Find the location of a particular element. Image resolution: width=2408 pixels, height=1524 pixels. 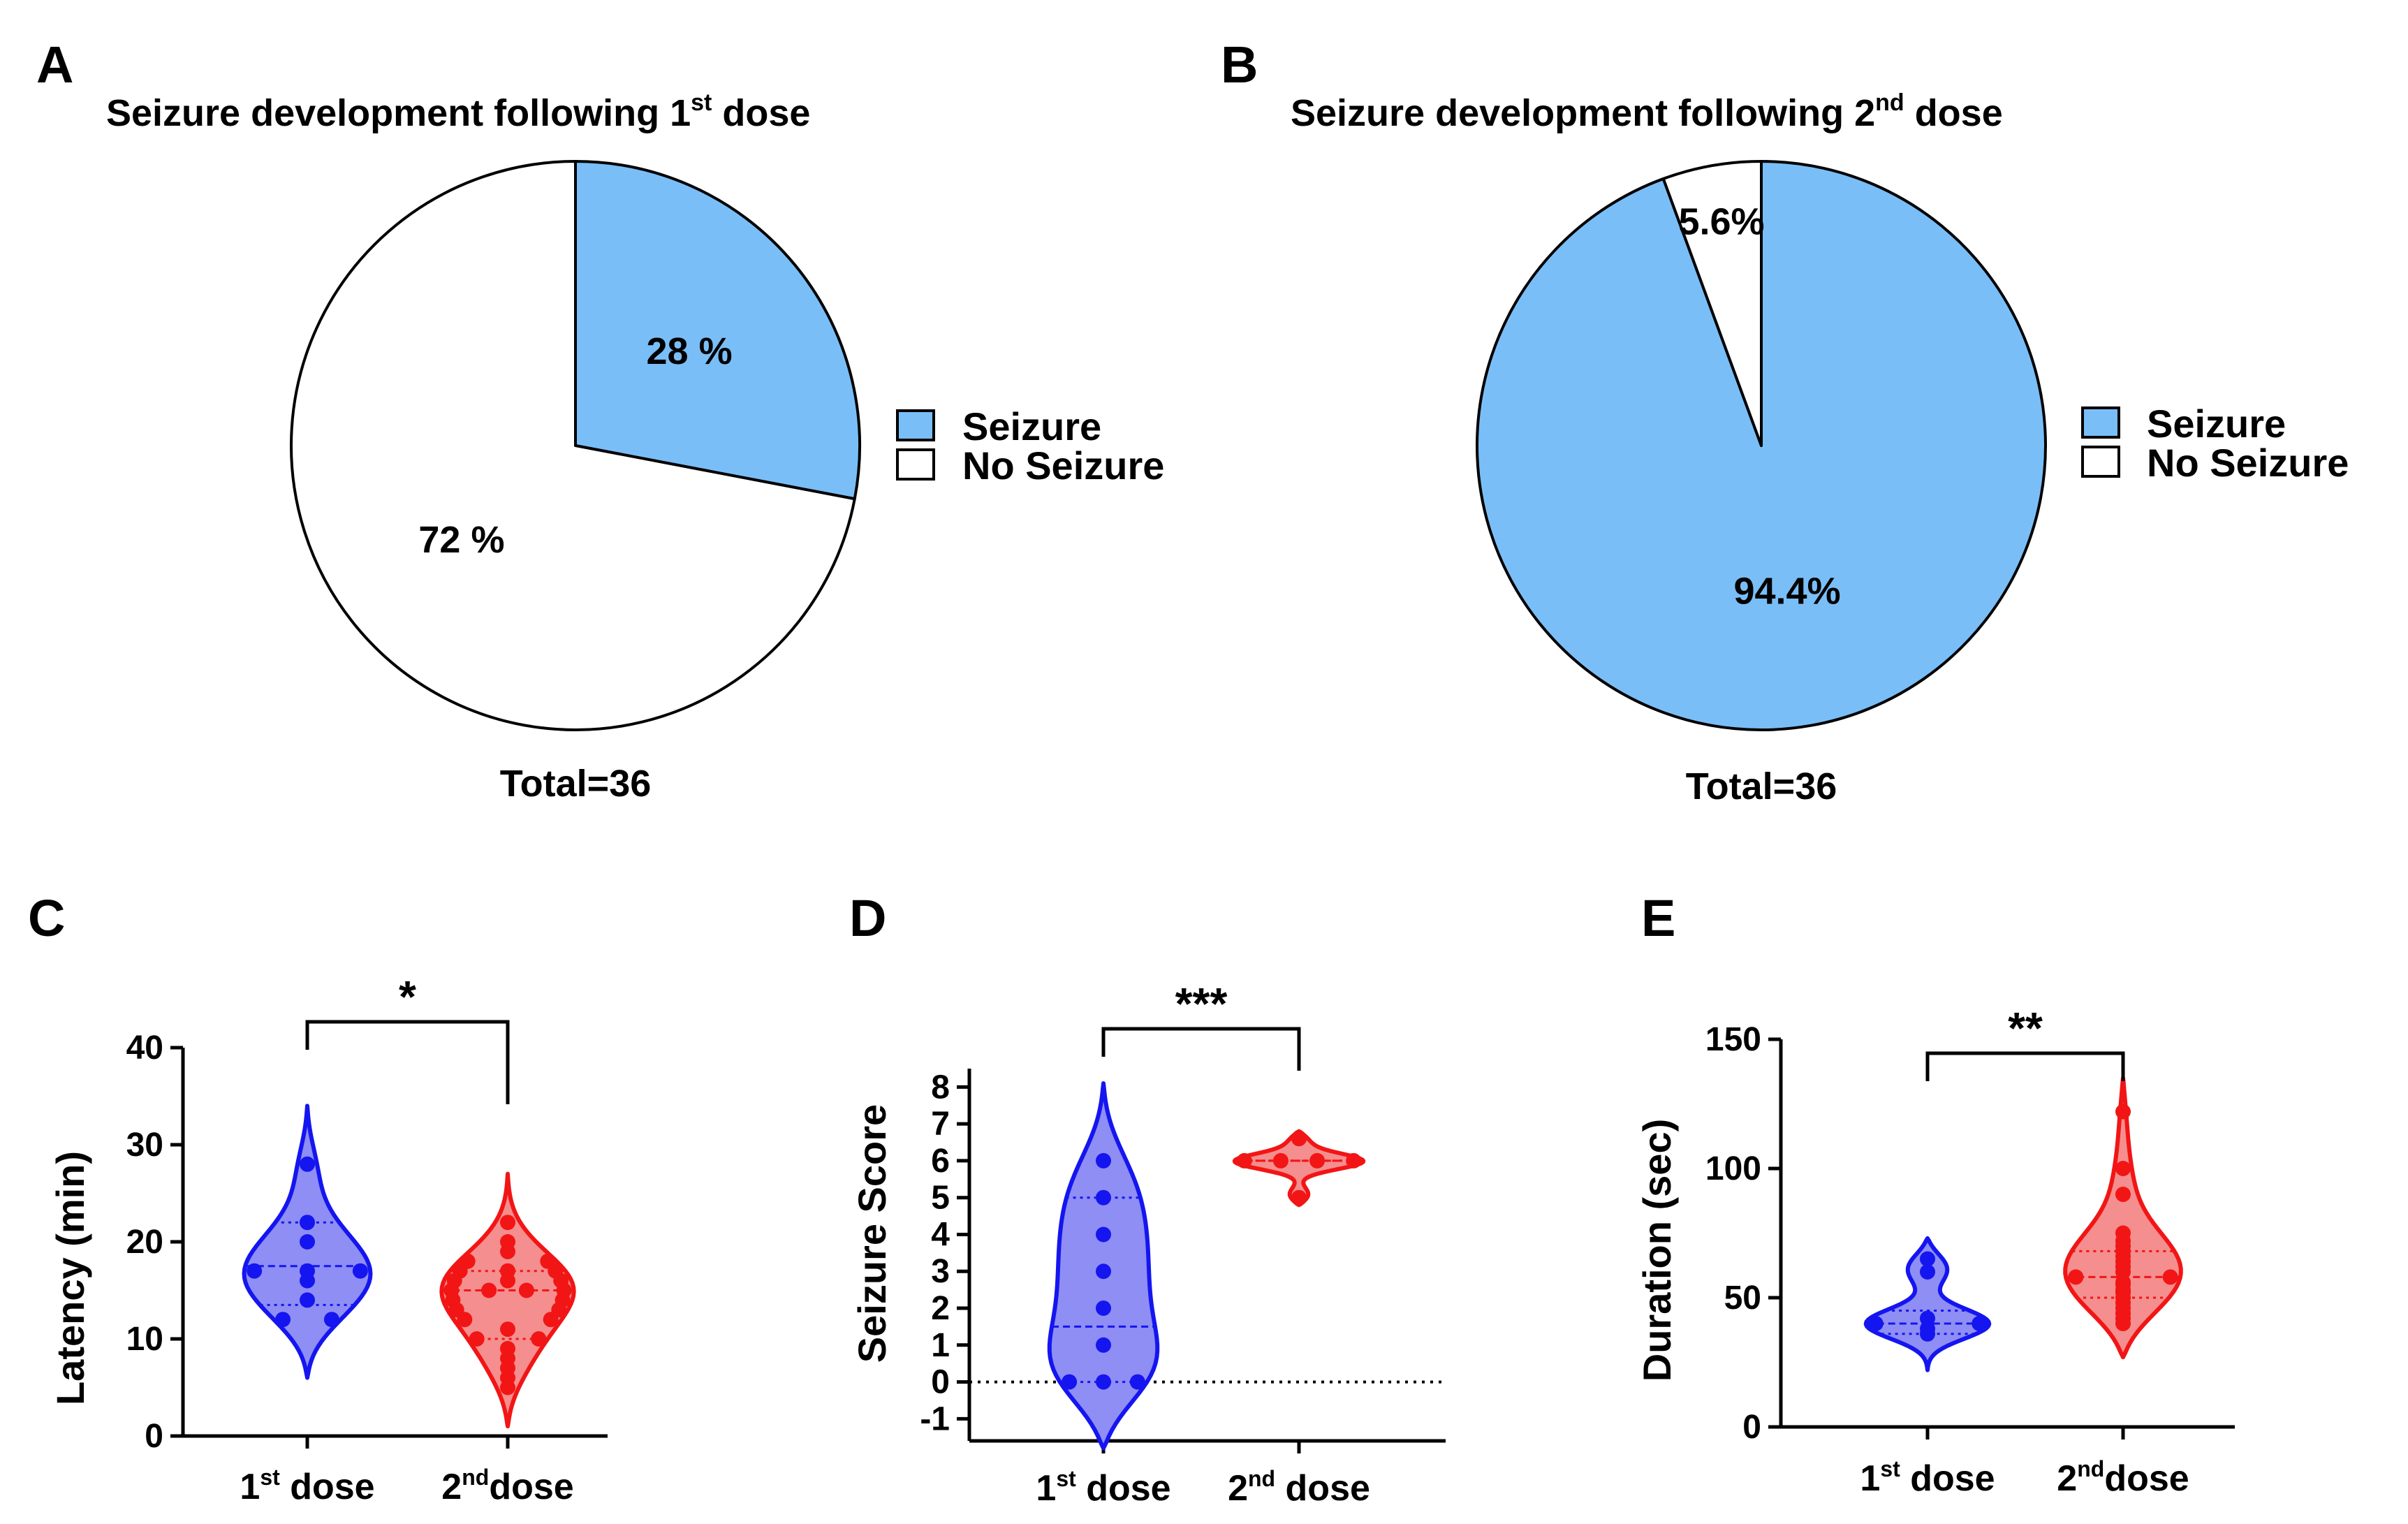

y-tick-label: 4 is located at coordinates (940, 1234).